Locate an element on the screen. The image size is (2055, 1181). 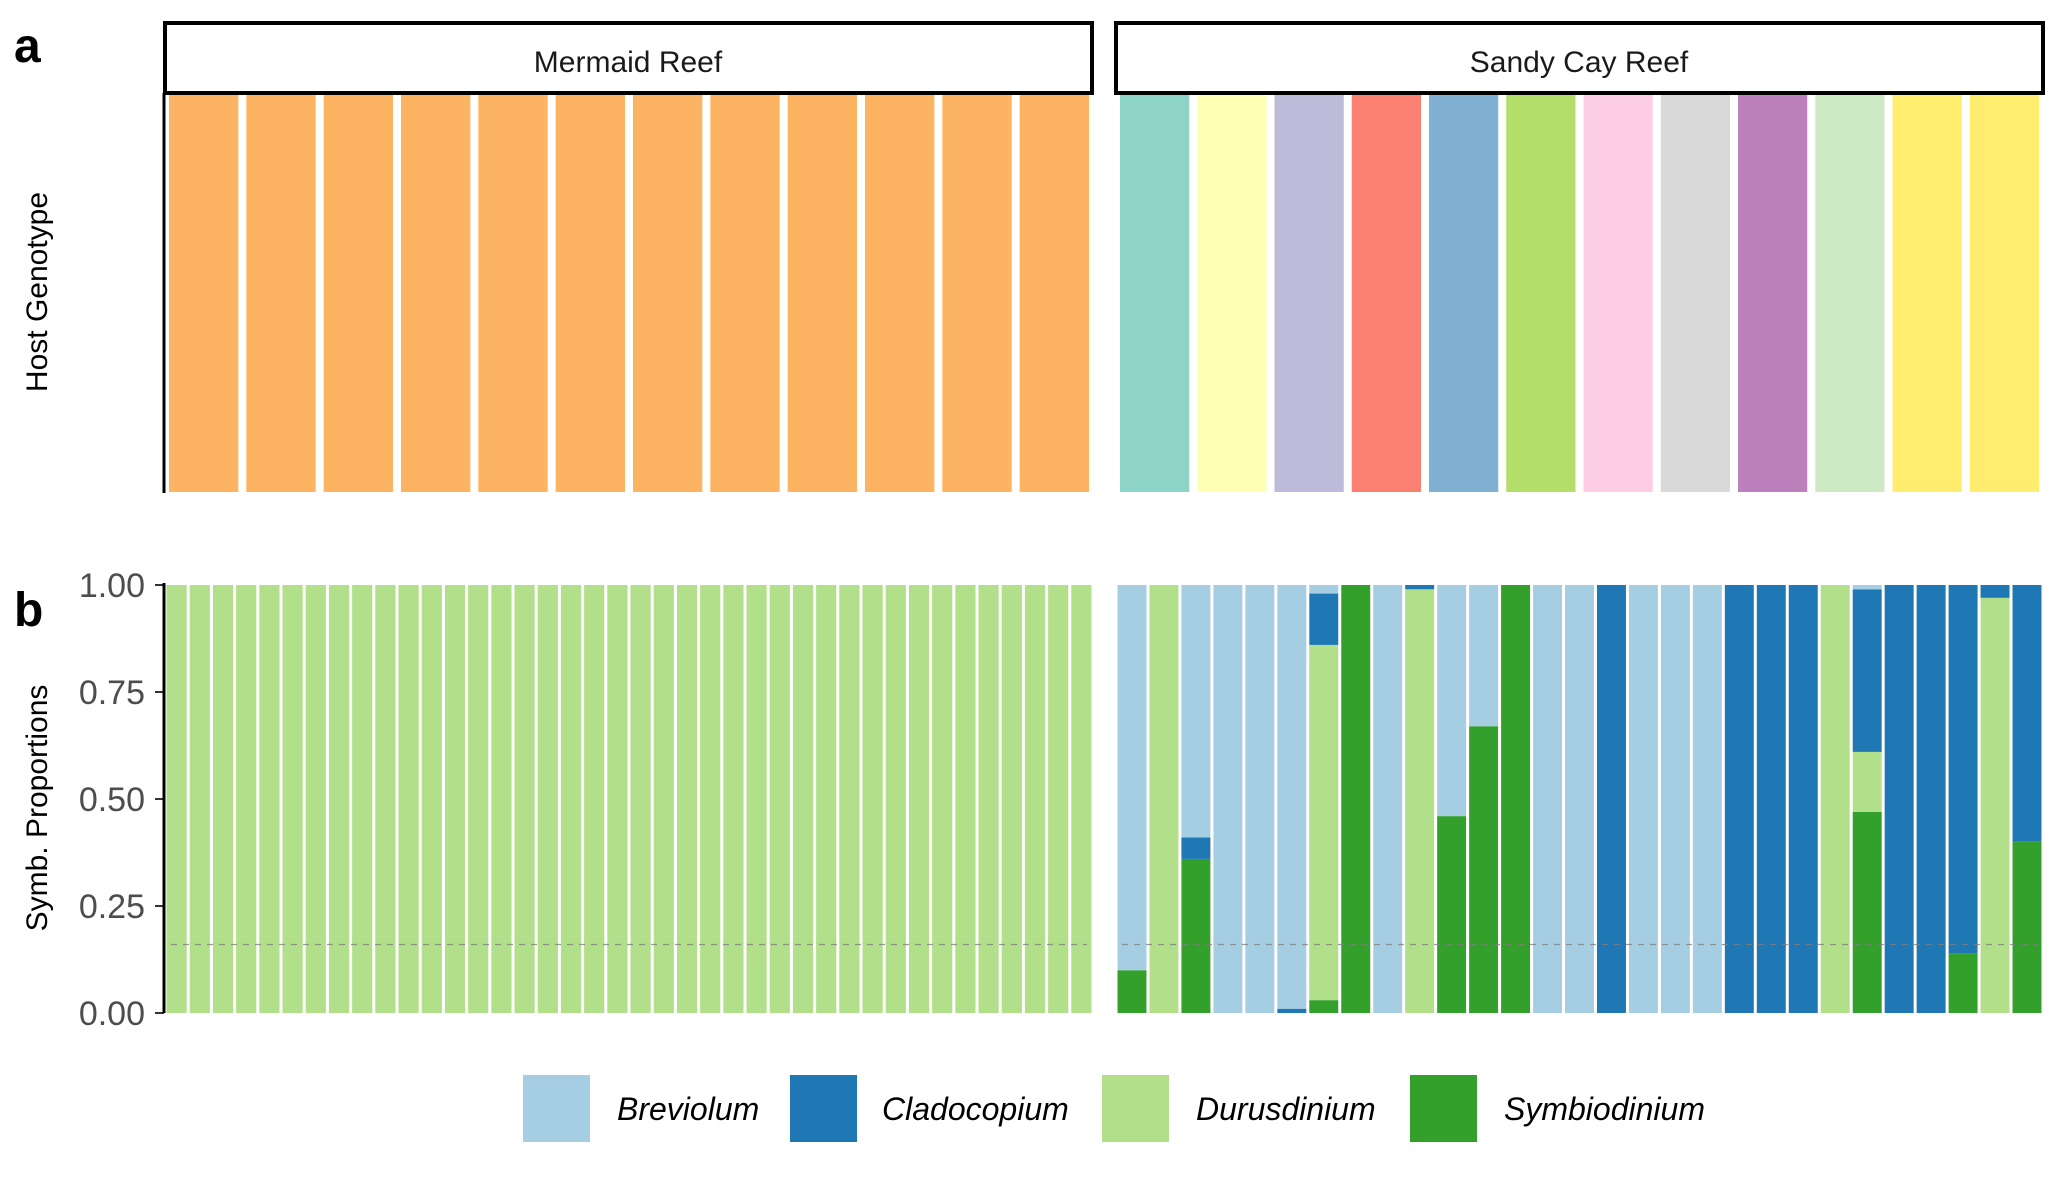
y-tick-label: 1.00 is located at coordinates (112, 586).